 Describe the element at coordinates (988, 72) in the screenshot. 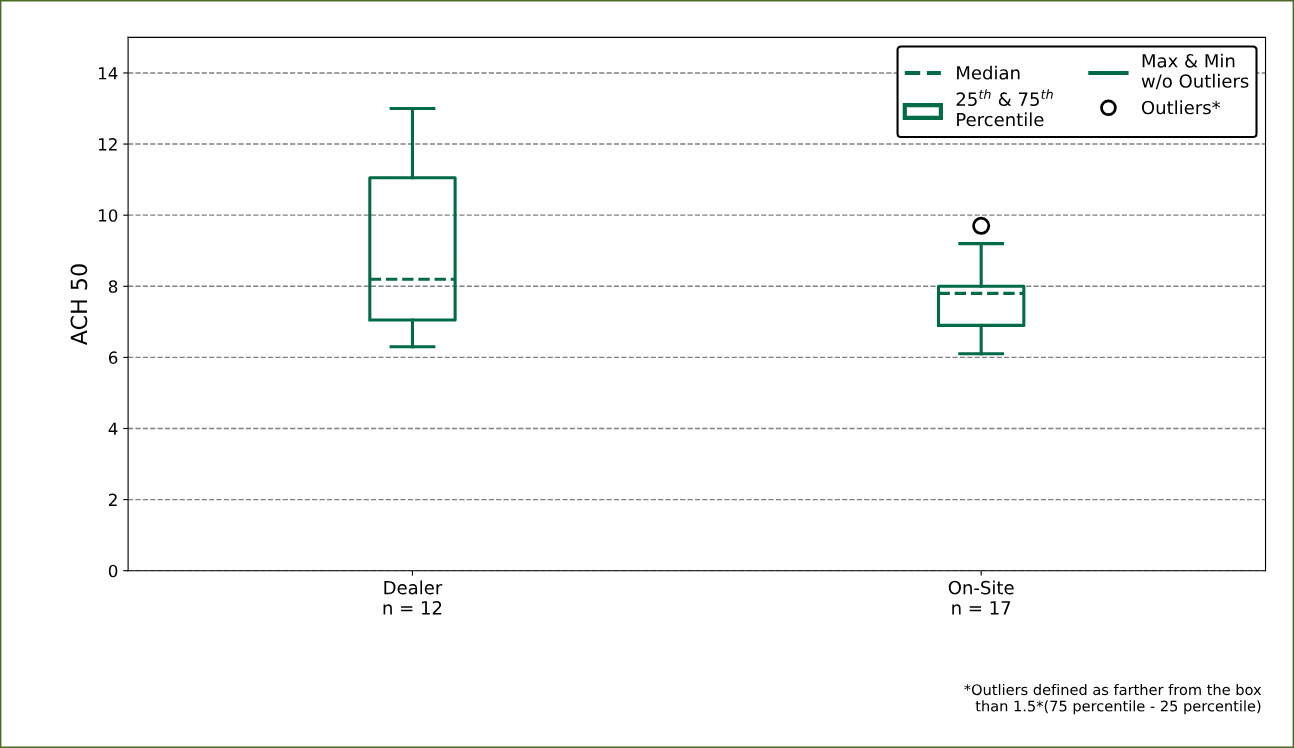

I see `annotation: Median` at that location.